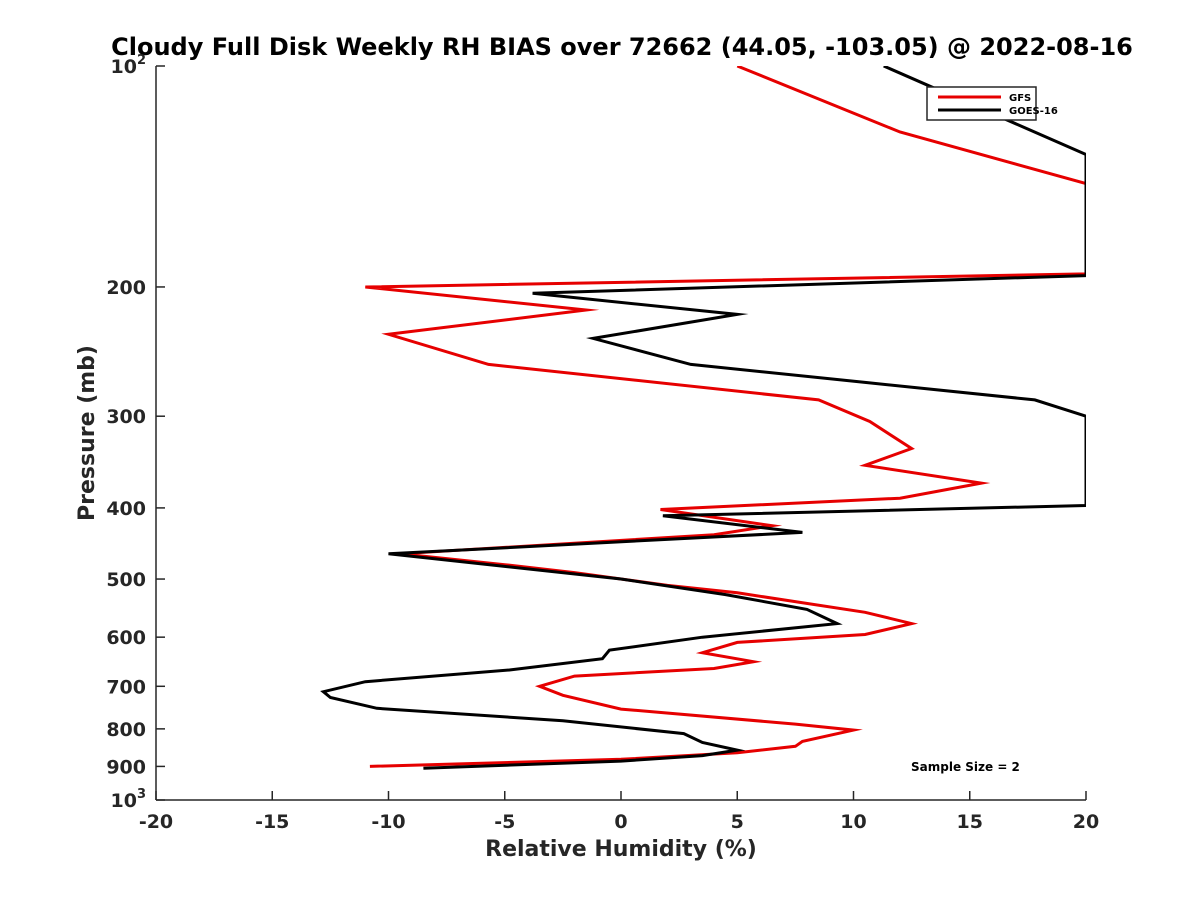 This screenshot has width=1200, height=900. What do you see at coordinates (87, 433) in the screenshot?
I see `y-axis-label: Pressure (mb)` at bounding box center [87, 433].